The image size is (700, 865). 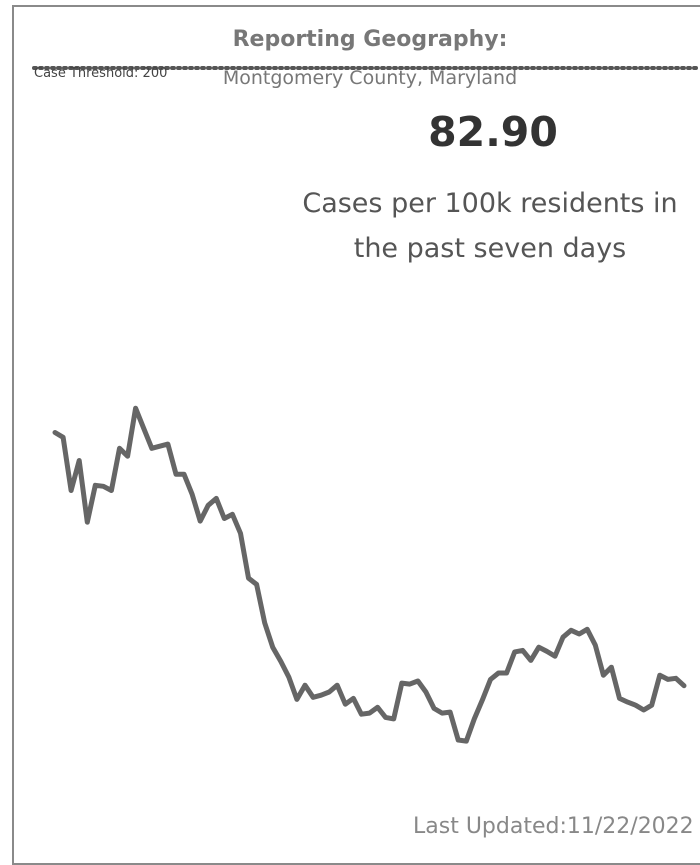 I want to click on geography-header: Reporting Geography:, so click(x=370, y=39).